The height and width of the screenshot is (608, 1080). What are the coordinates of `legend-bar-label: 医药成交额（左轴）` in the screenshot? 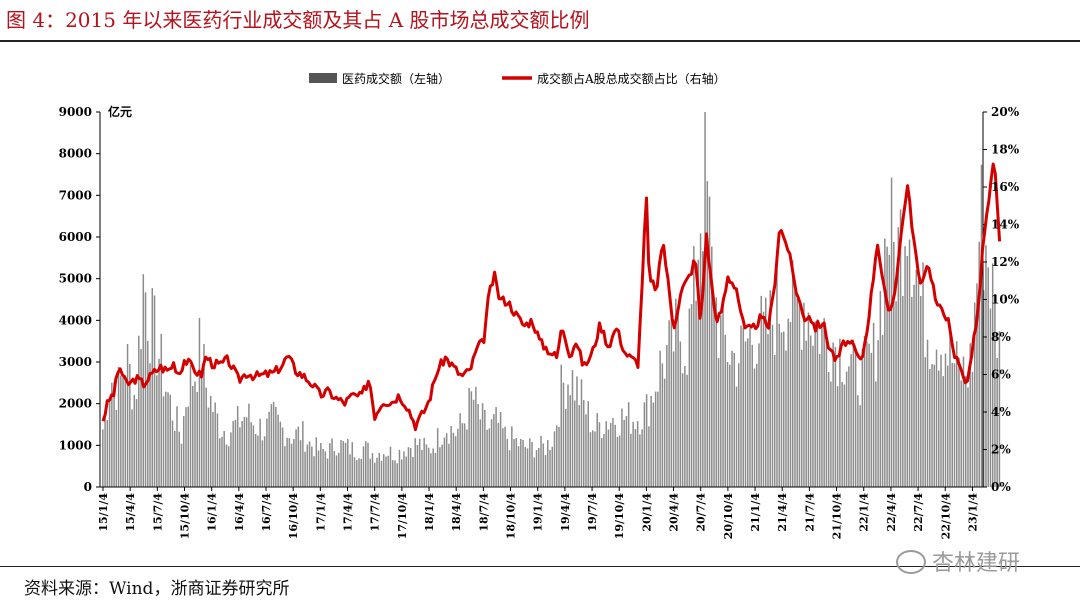 It's located at (396, 78).